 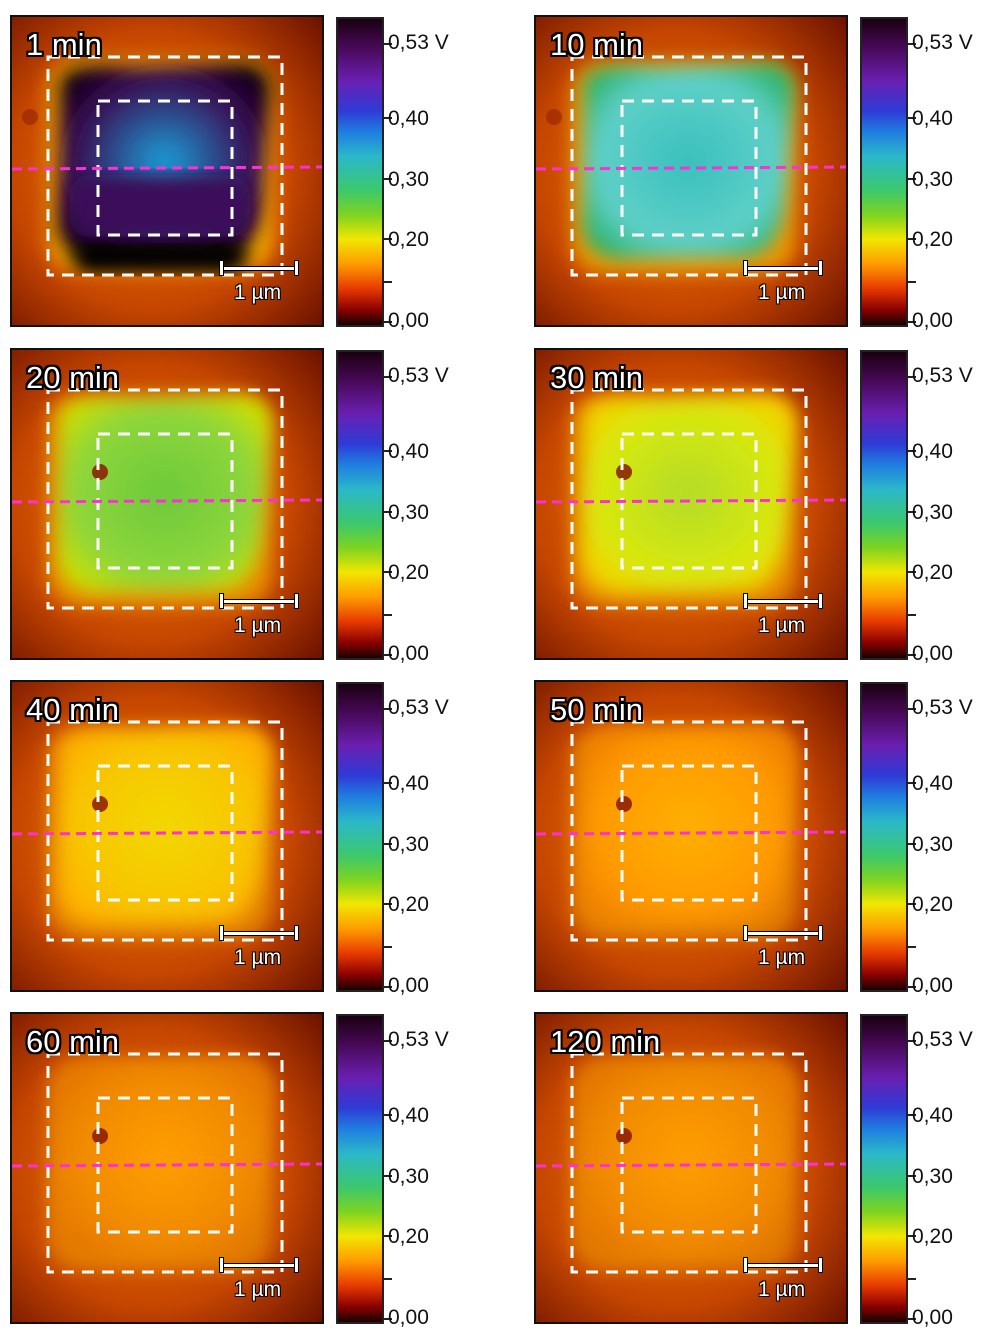 I want to click on time-label: 30 min, so click(x=597, y=377).